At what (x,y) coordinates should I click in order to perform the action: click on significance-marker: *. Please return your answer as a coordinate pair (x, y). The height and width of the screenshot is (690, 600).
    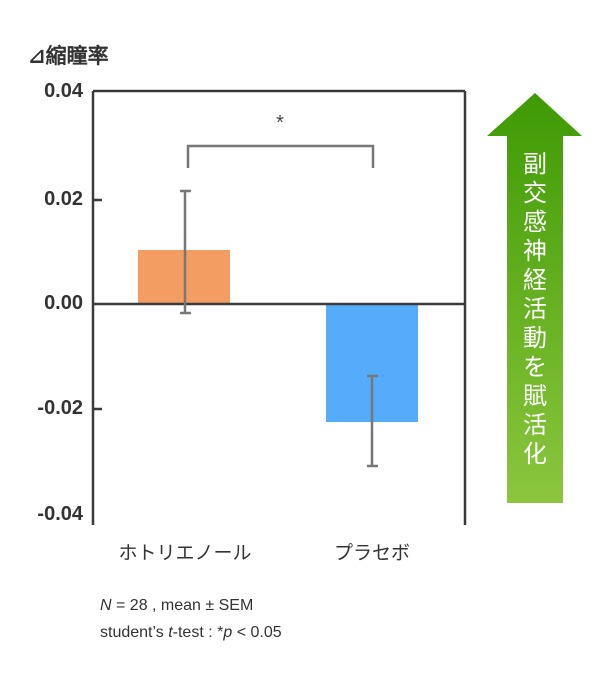
    Looking at the image, I should click on (280, 123).